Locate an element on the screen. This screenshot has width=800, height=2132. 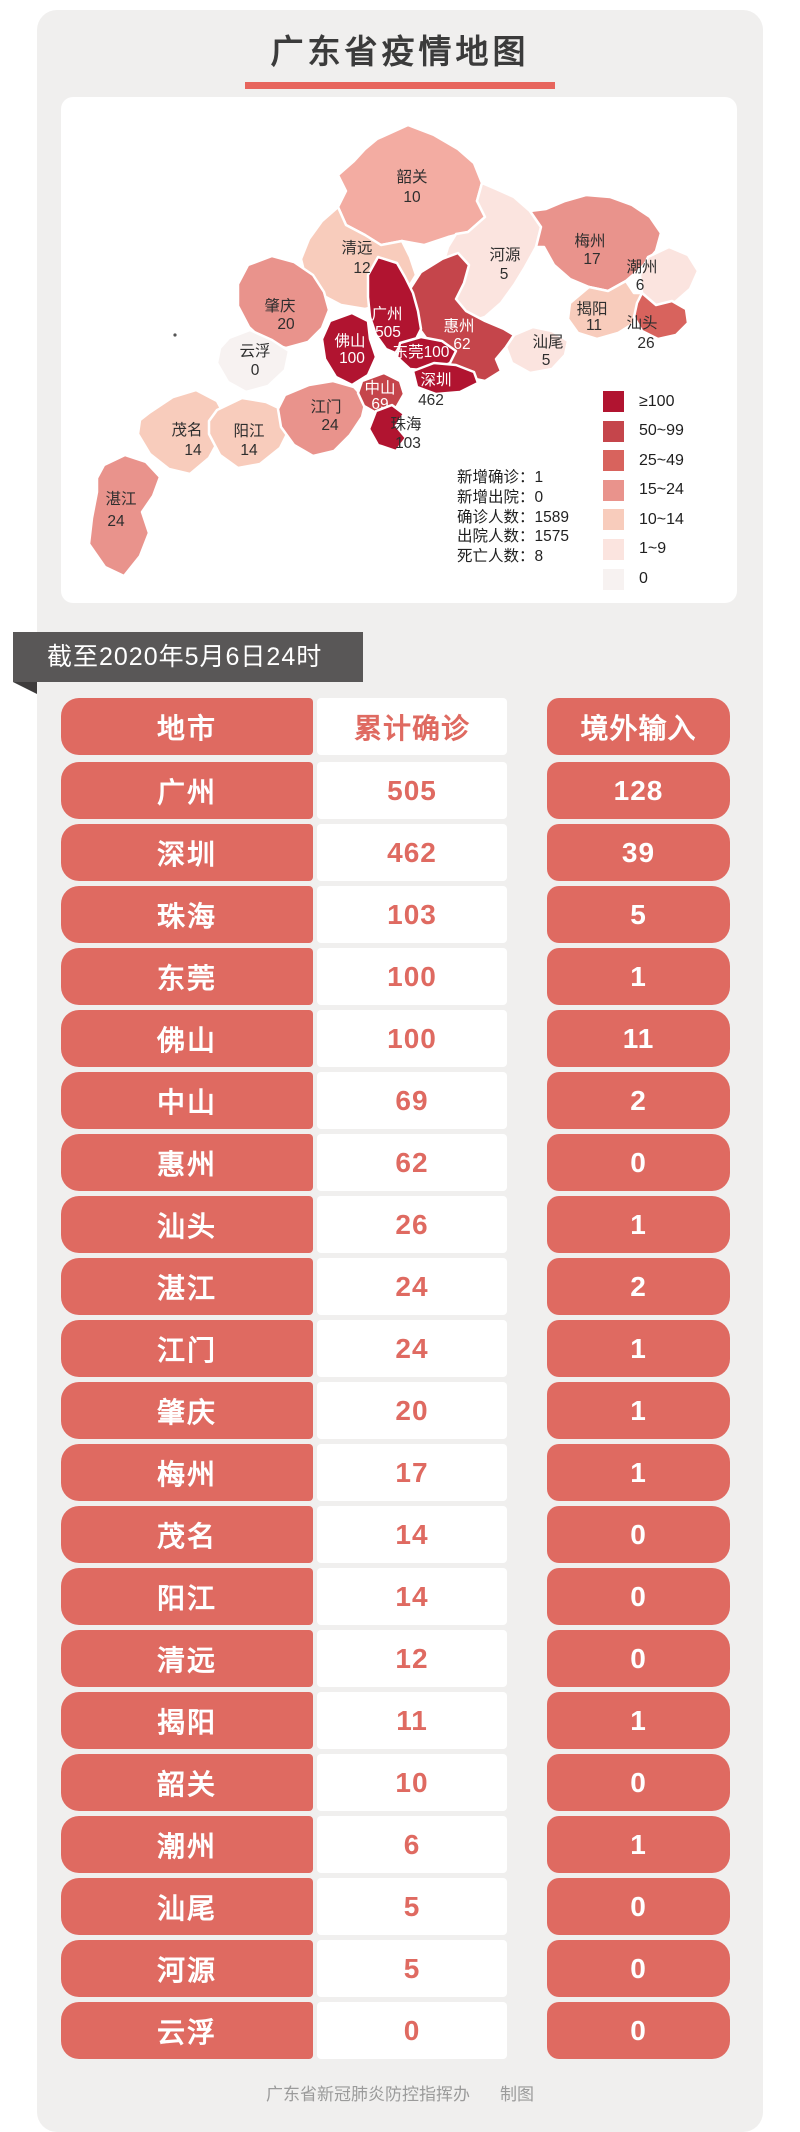
table-row: 揭阳 11 1 is located at coordinates (395, 1720).